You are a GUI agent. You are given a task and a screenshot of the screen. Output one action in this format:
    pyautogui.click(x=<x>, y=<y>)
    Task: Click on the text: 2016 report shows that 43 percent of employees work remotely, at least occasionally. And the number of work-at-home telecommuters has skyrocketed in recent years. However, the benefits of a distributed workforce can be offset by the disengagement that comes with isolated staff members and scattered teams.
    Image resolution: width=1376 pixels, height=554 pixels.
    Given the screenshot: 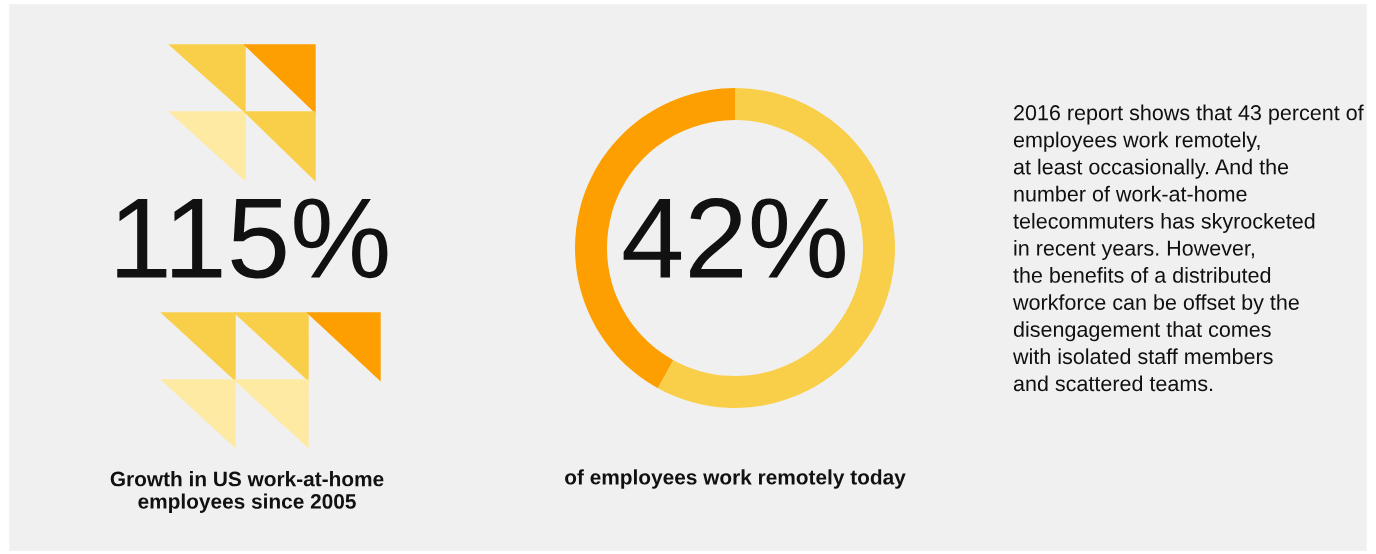 What is the action you would take?
    pyautogui.click(x=1188, y=248)
    